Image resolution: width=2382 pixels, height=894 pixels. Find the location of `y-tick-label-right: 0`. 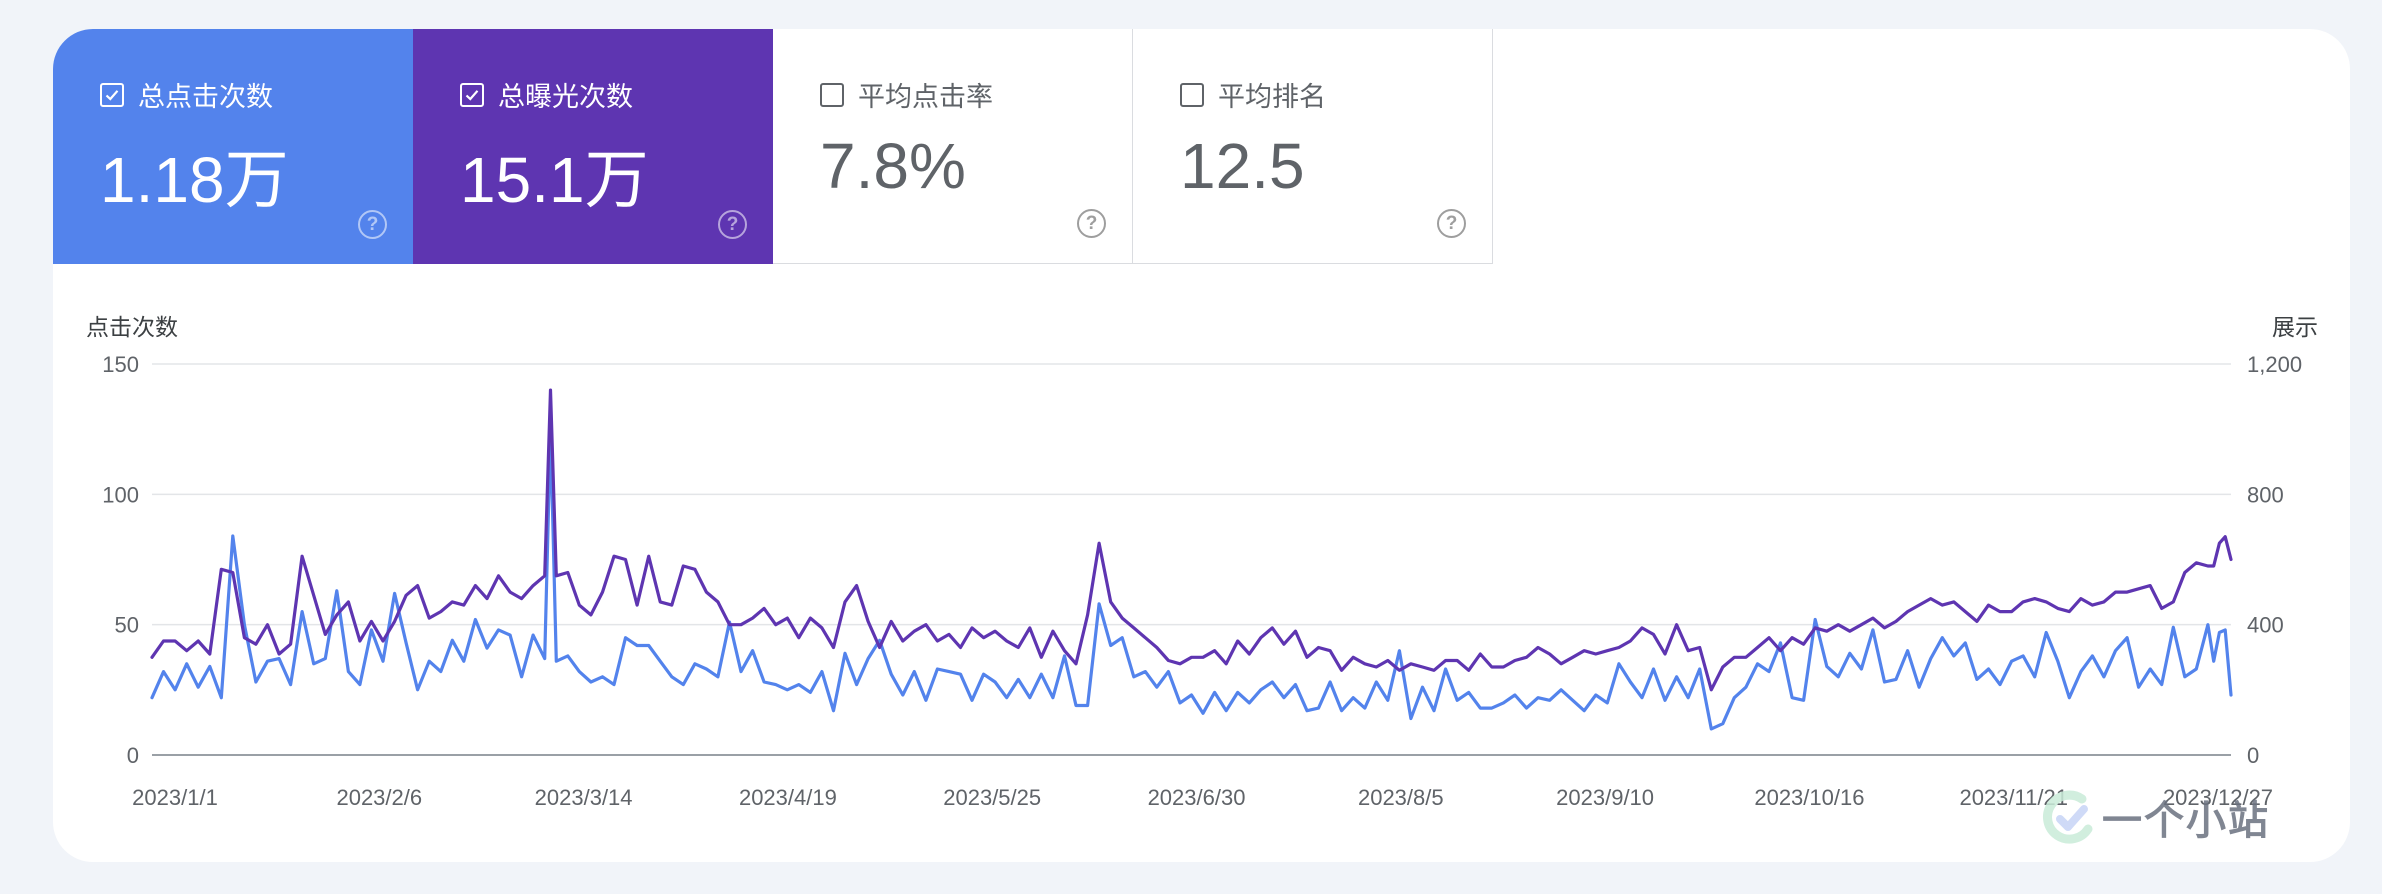

y-tick-label-right: 0 is located at coordinates (2253, 755).